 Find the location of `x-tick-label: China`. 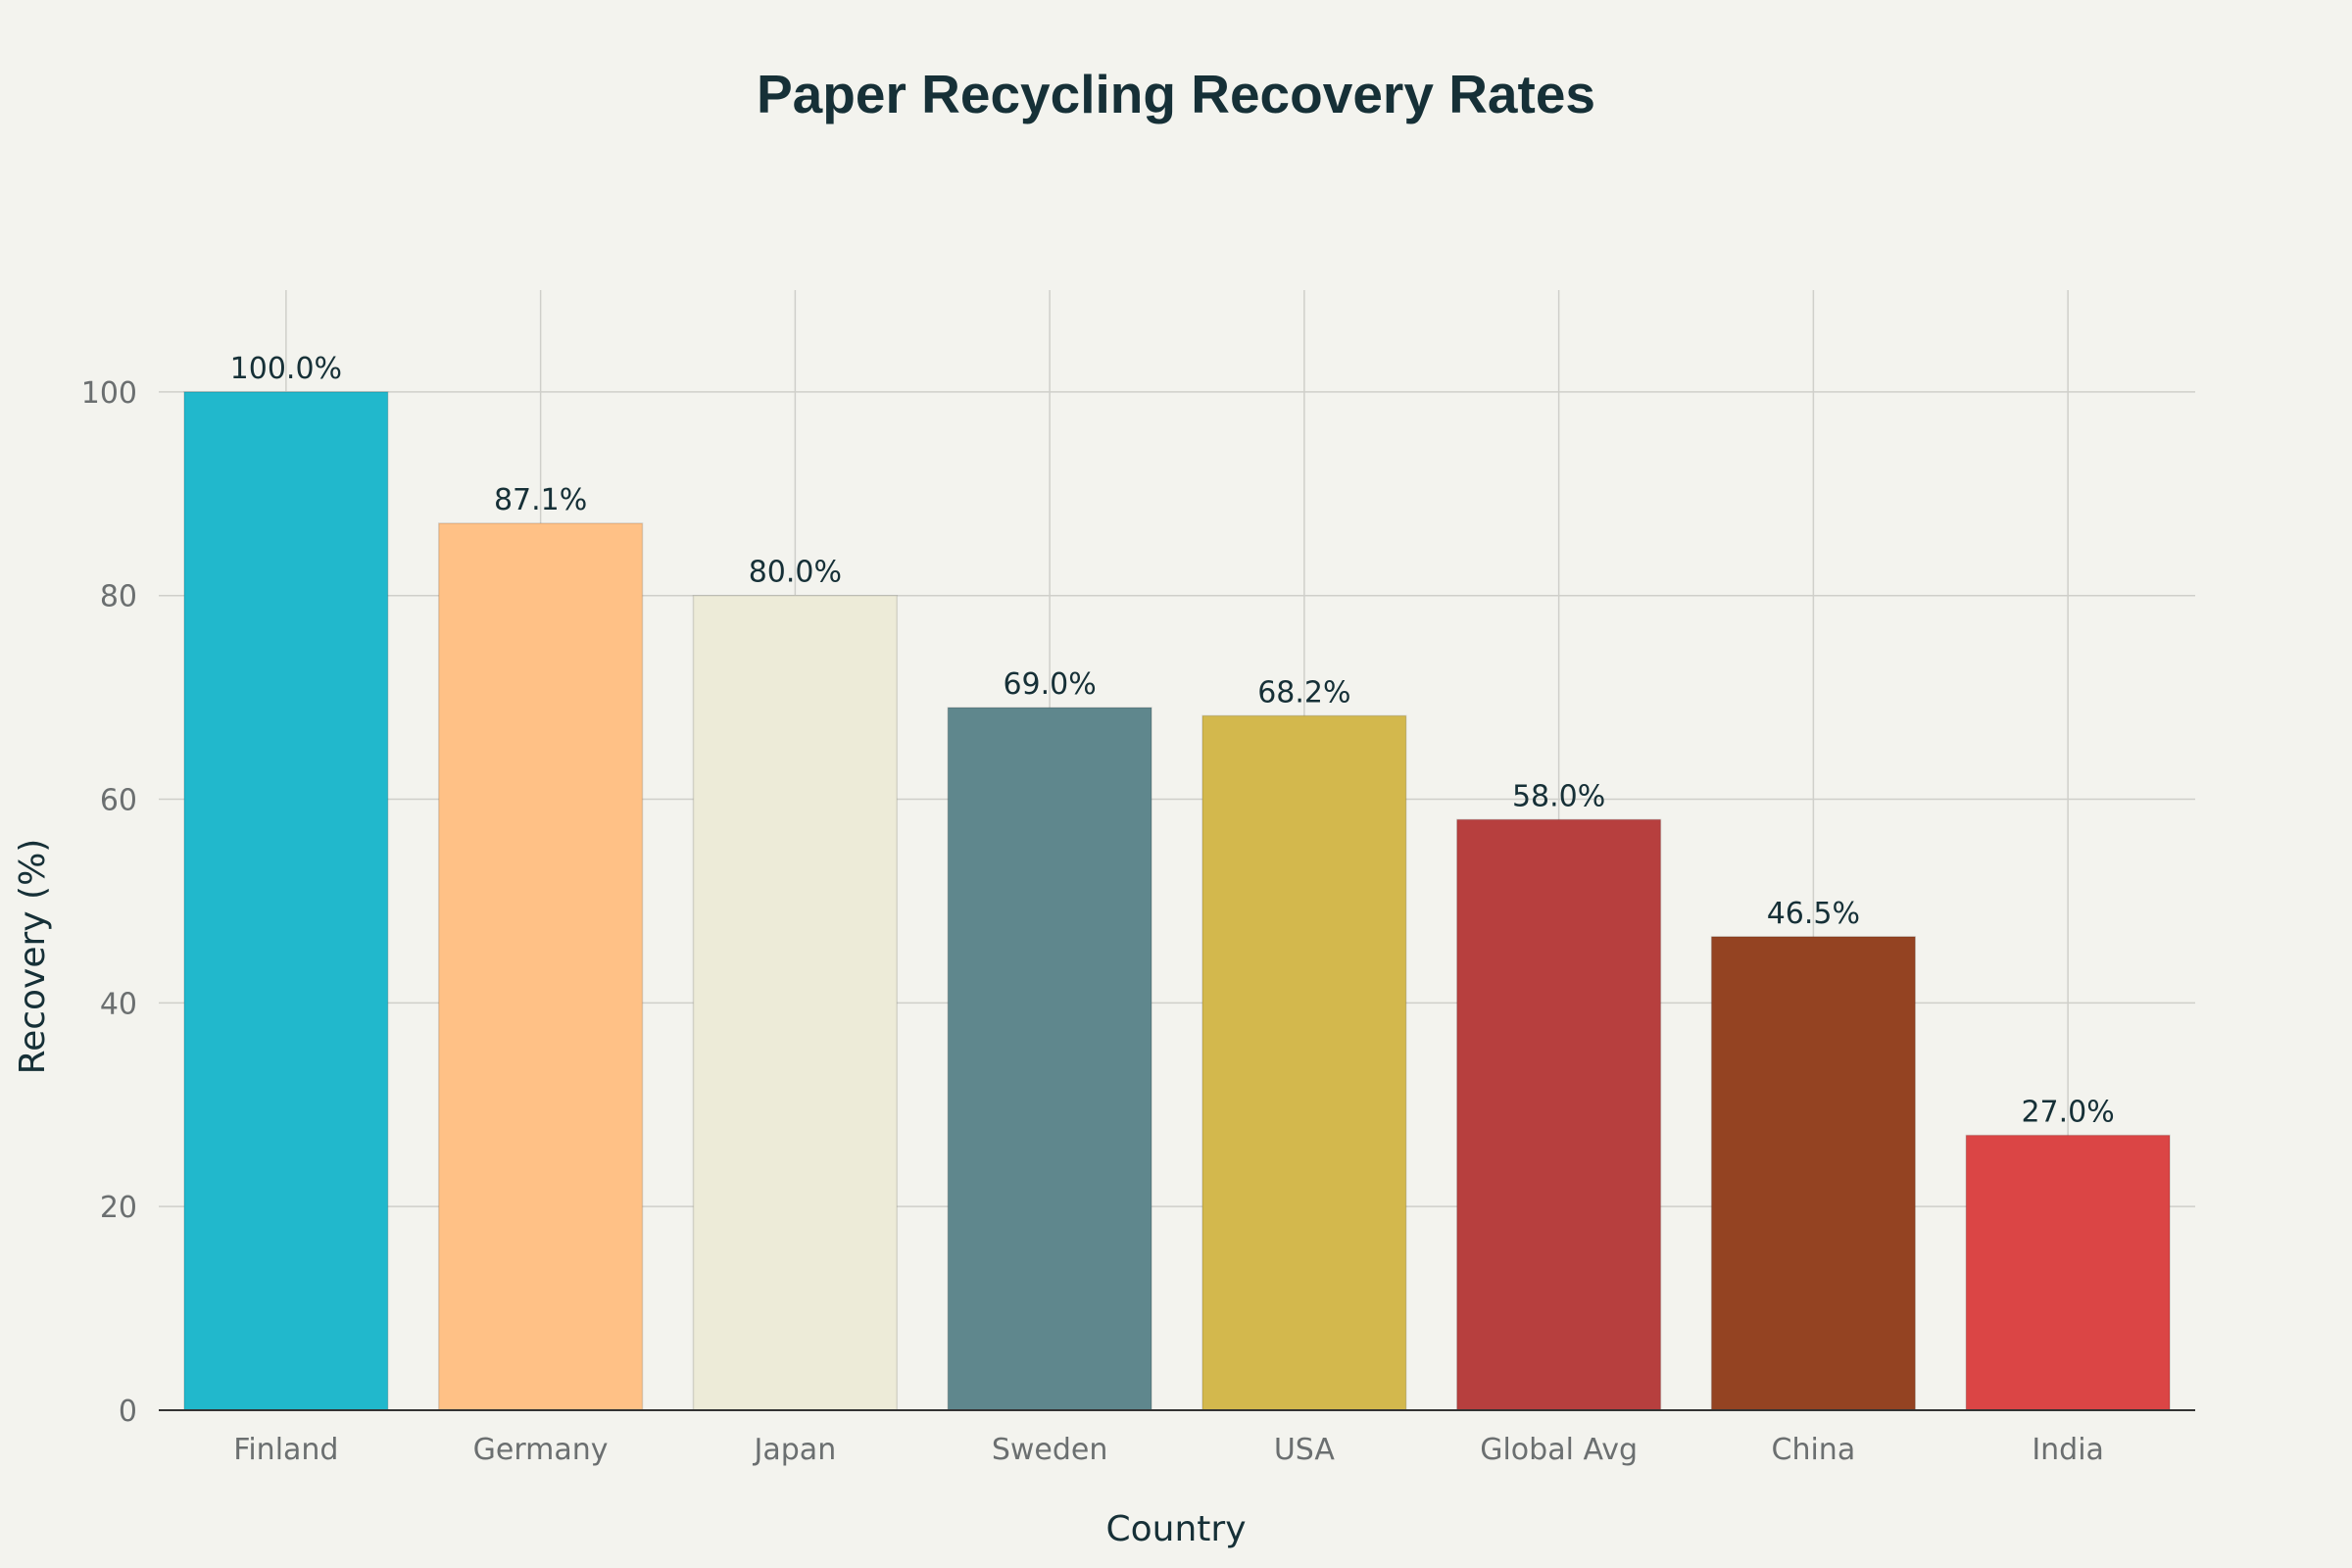

x-tick-label: China is located at coordinates (1814, 1450).